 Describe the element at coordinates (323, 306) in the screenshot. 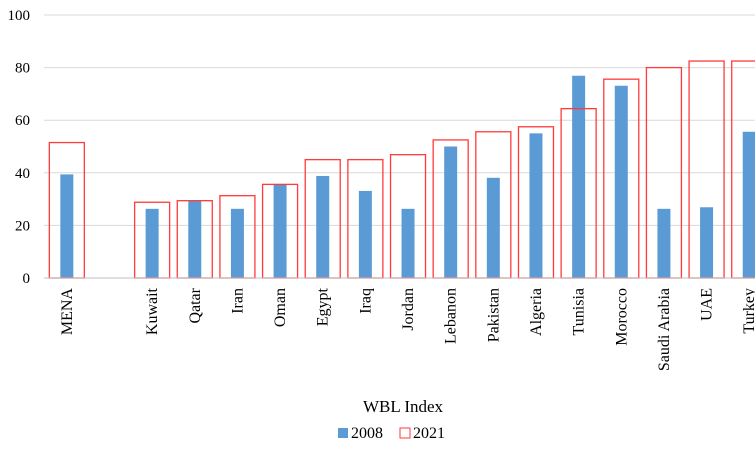

I see `x-category-label: Egypt` at that location.